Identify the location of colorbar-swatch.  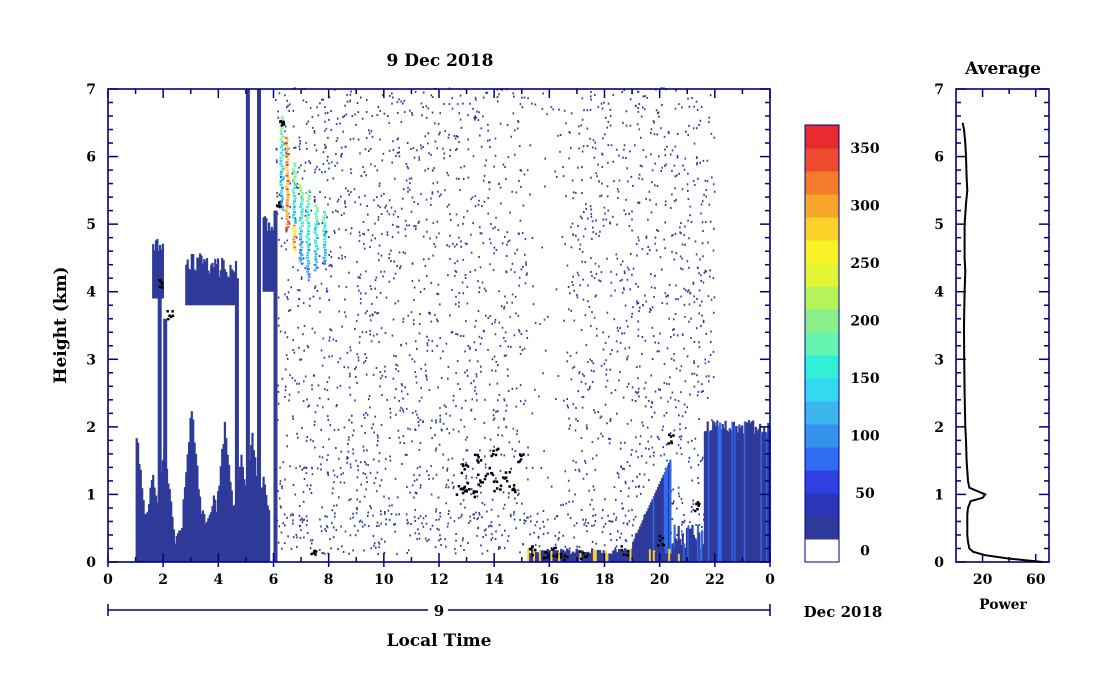
(822, 298).